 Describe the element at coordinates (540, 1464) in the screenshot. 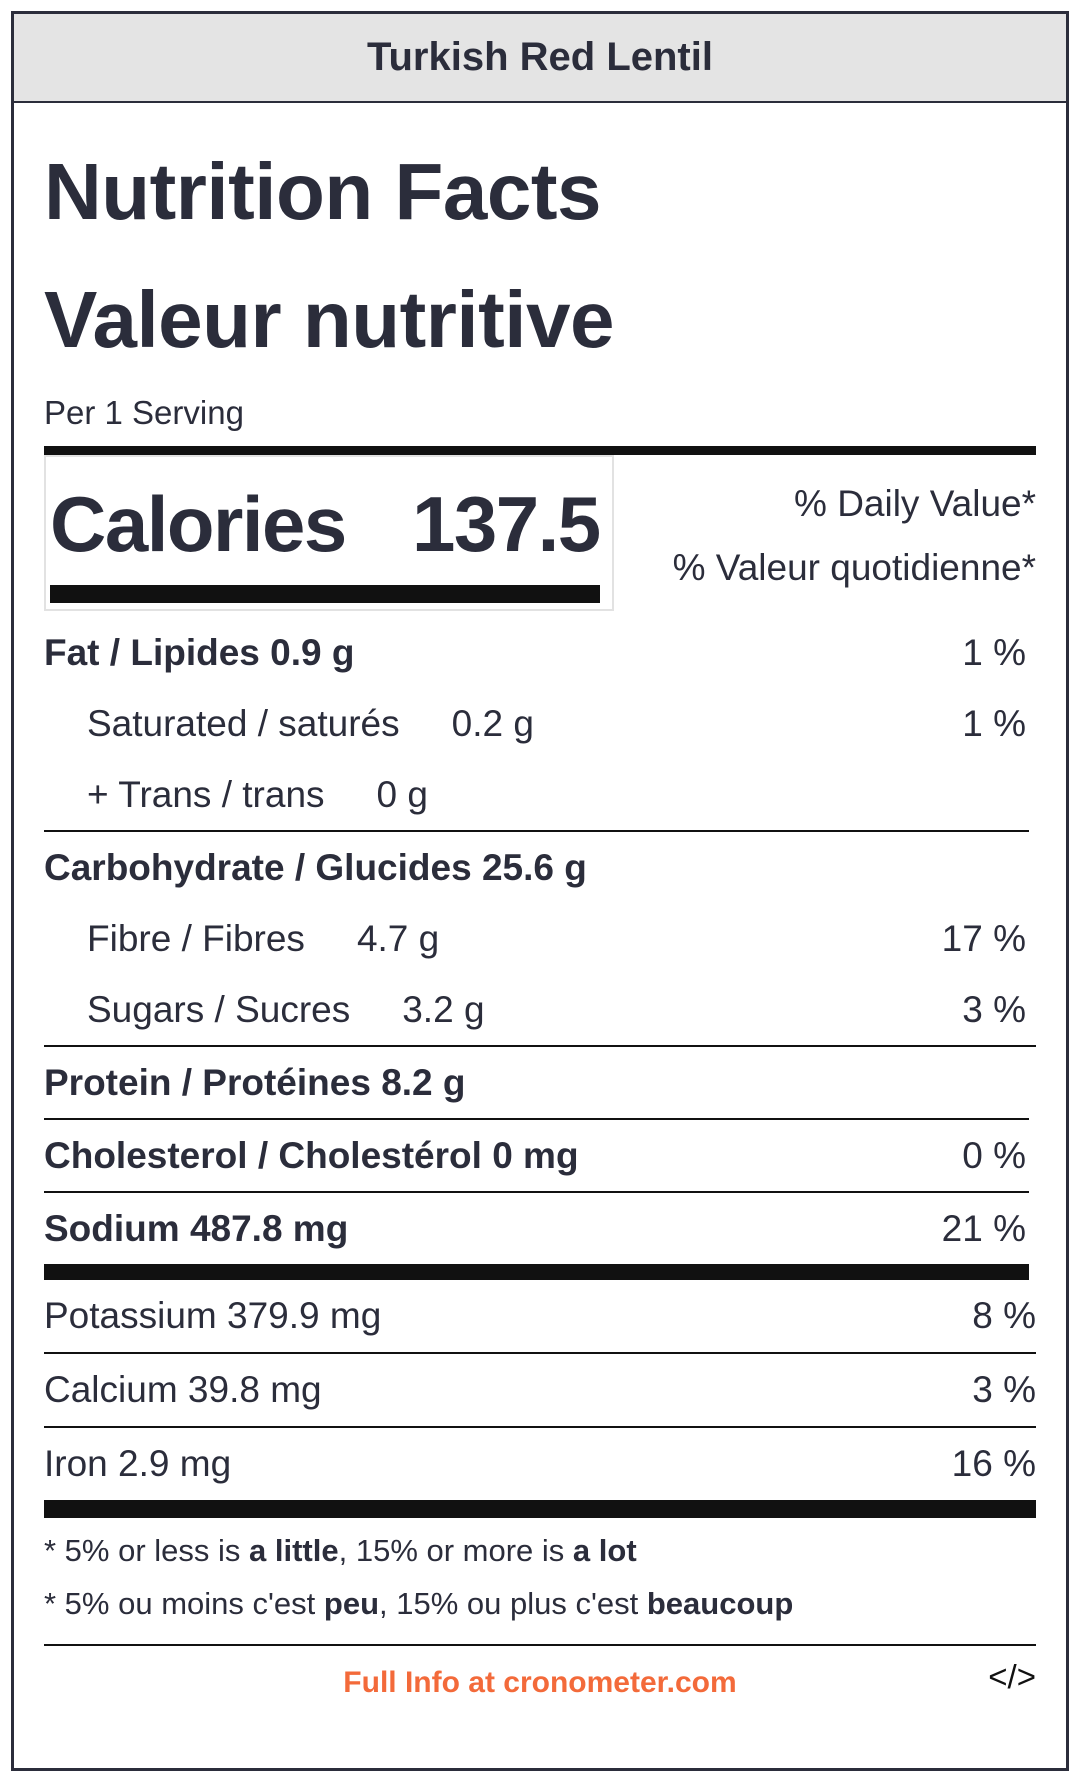

I see `mineral-row-iron: Iron 2.9 mg 16 %` at that location.